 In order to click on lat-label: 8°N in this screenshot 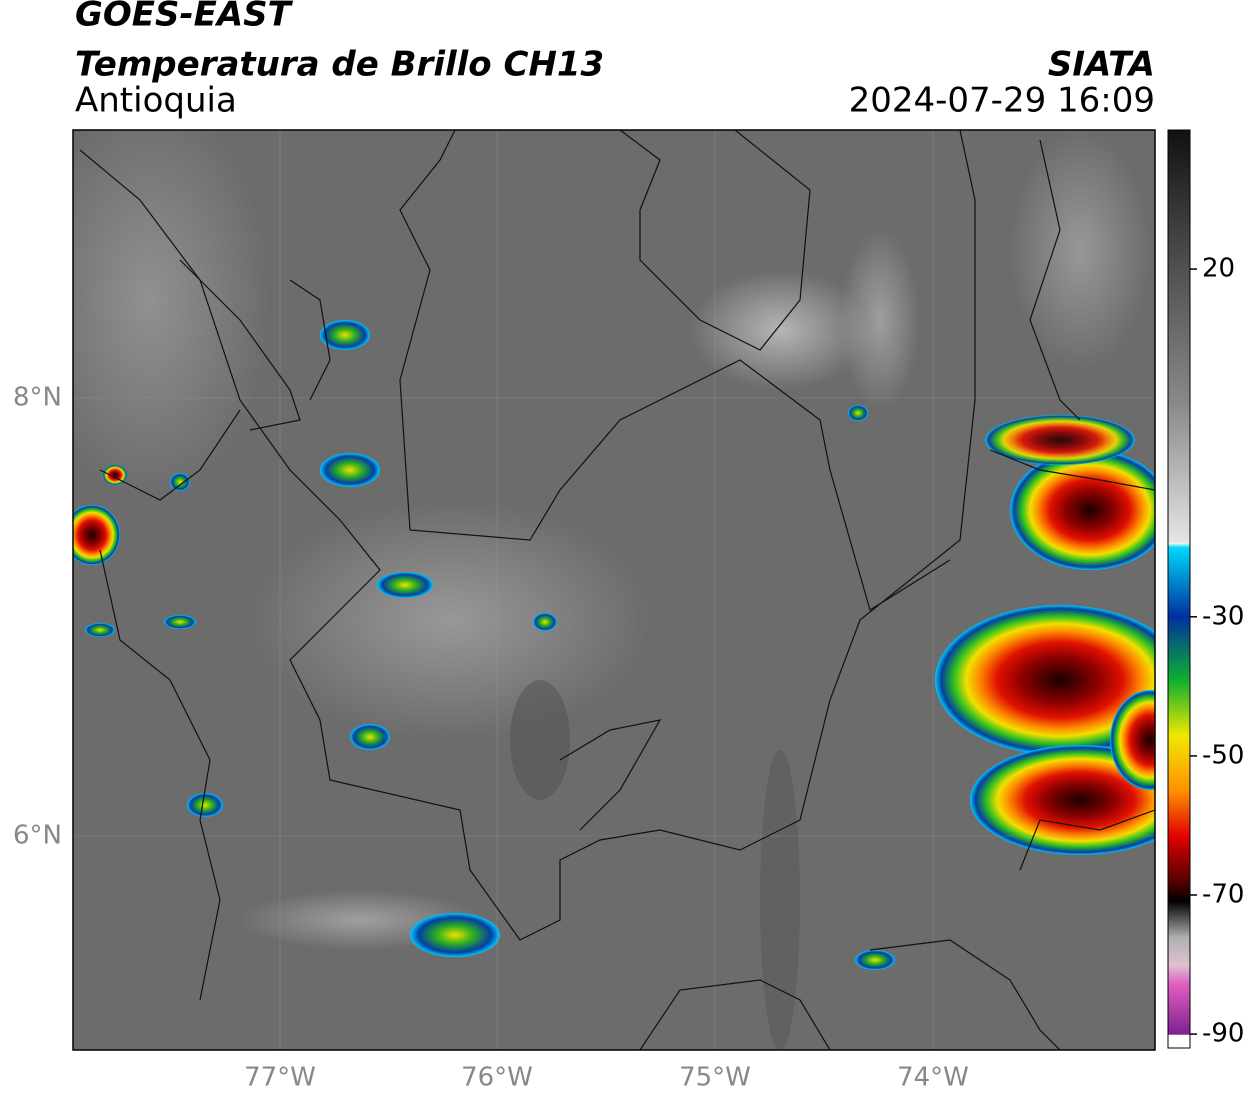, I will do `click(37, 398)`.